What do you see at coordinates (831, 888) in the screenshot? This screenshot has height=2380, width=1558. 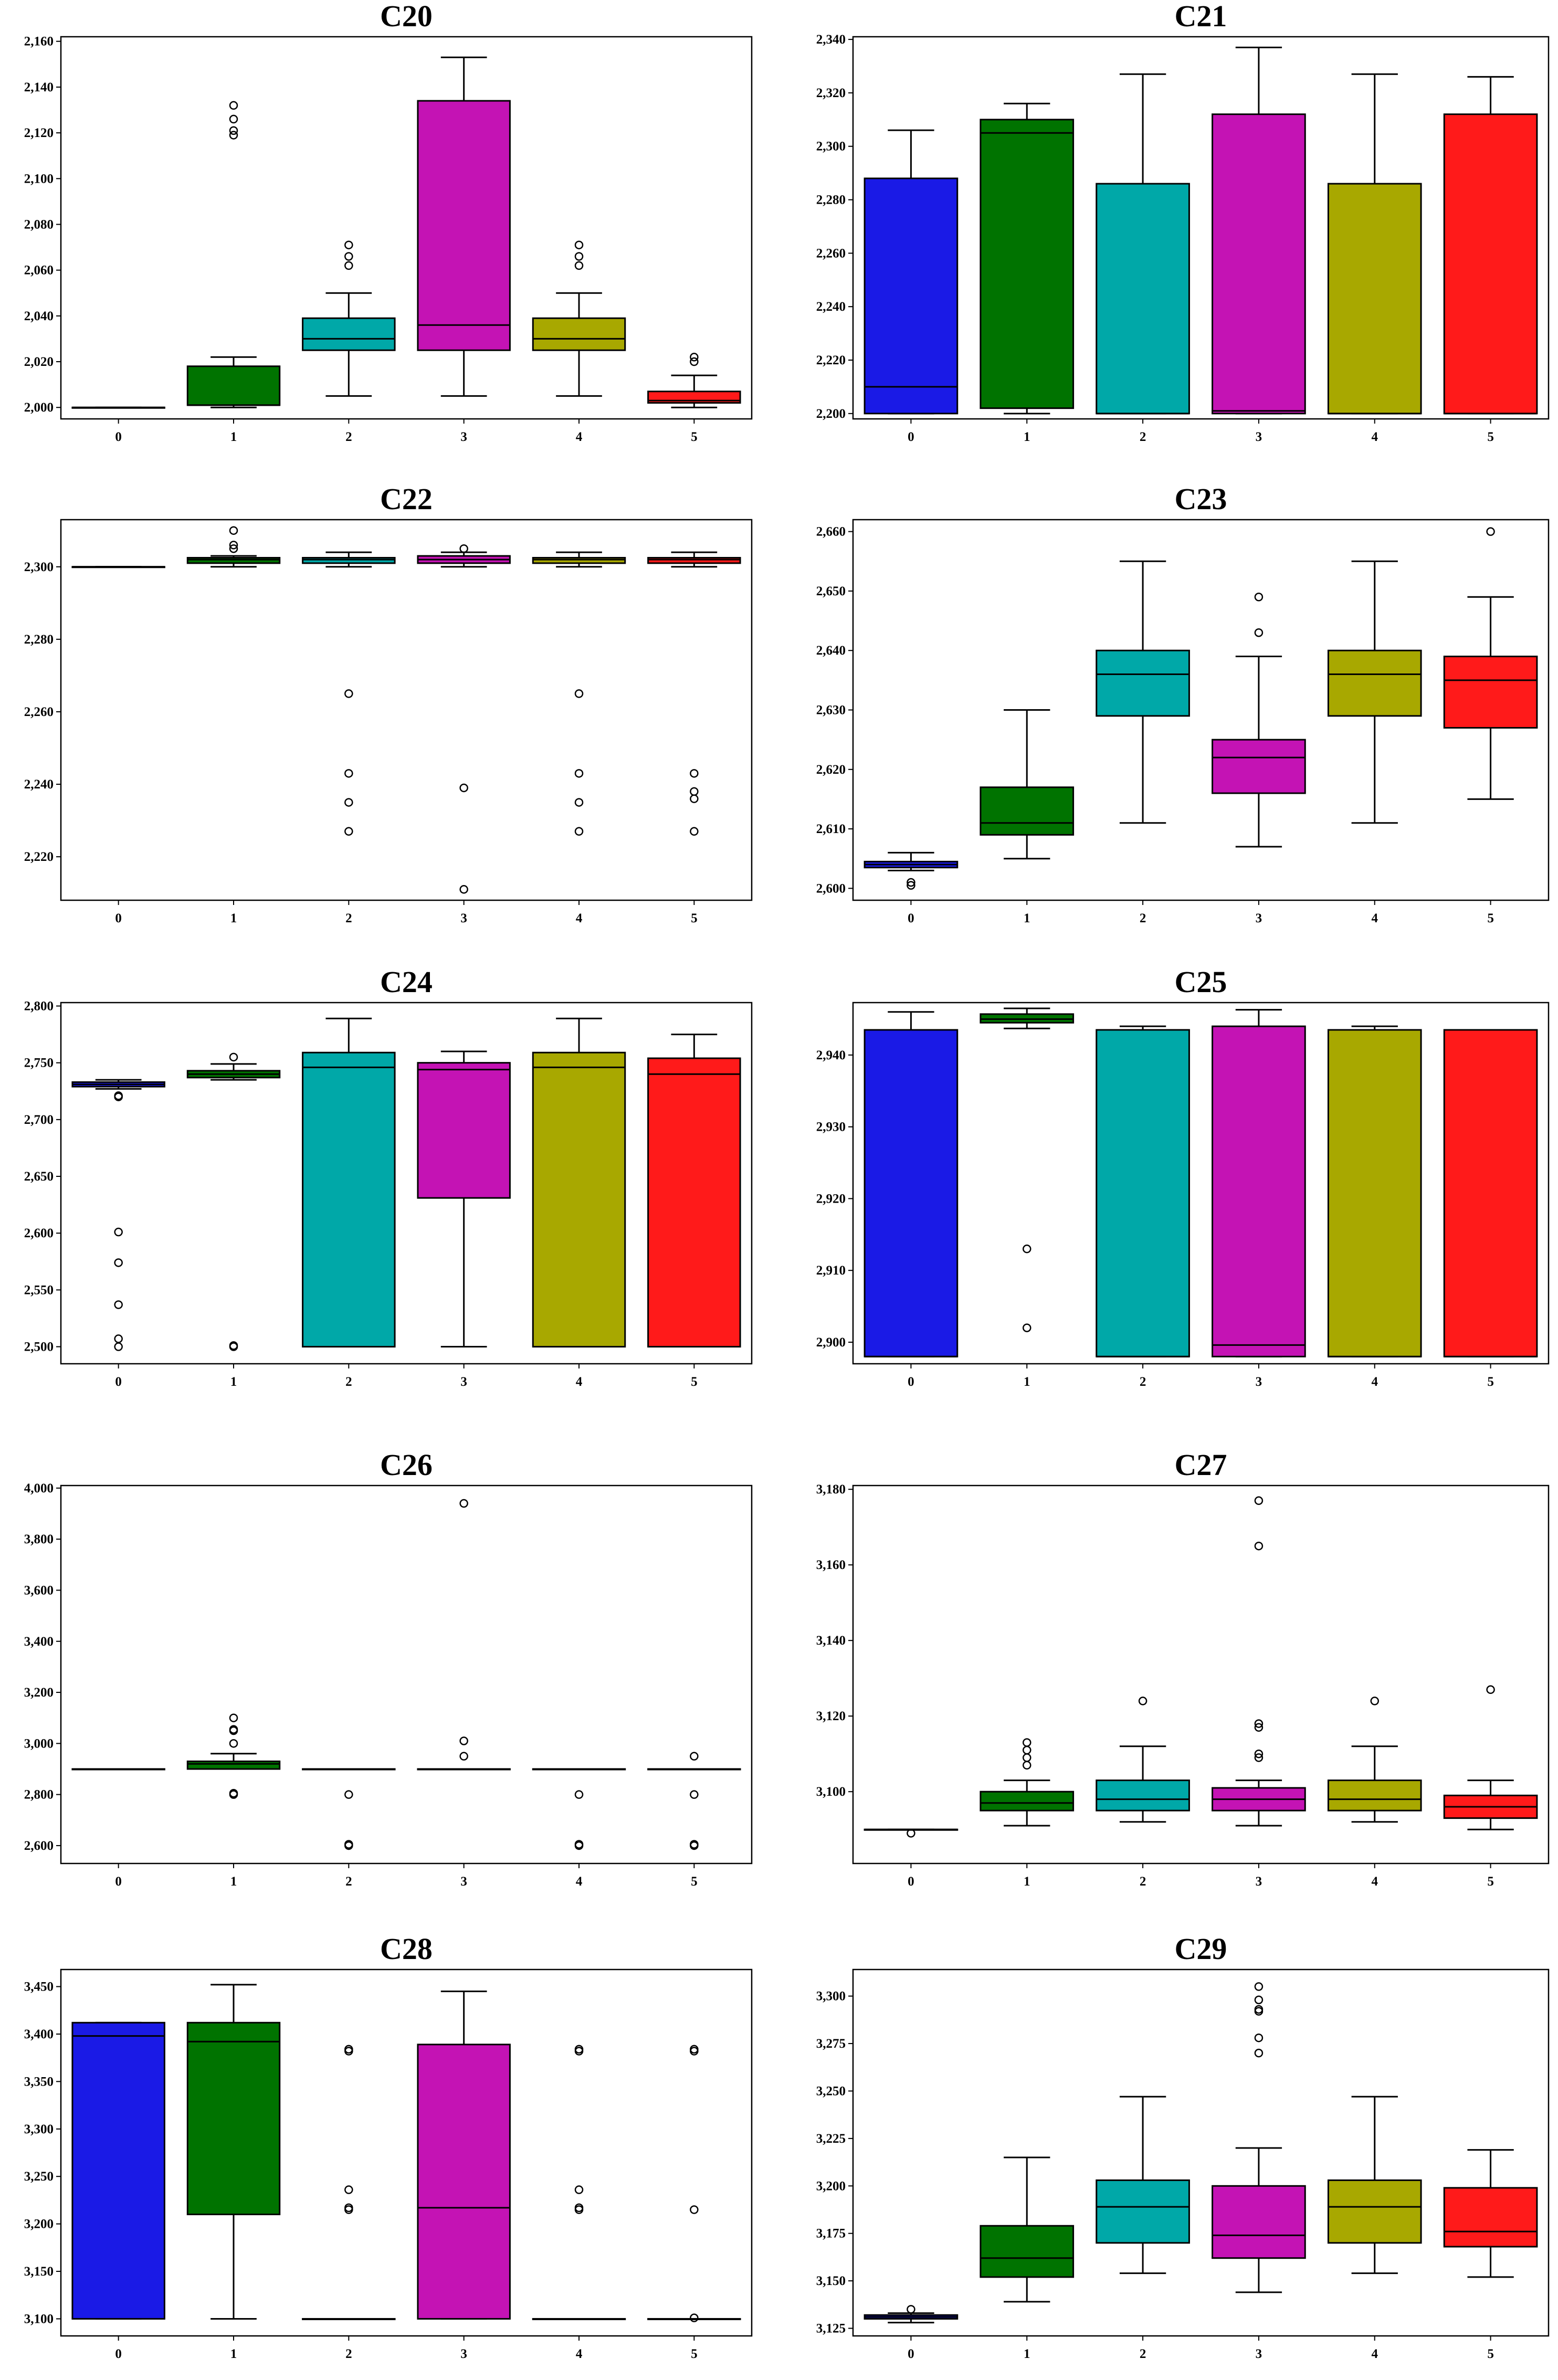 I see `y-tick-label: 2,600` at bounding box center [831, 888].